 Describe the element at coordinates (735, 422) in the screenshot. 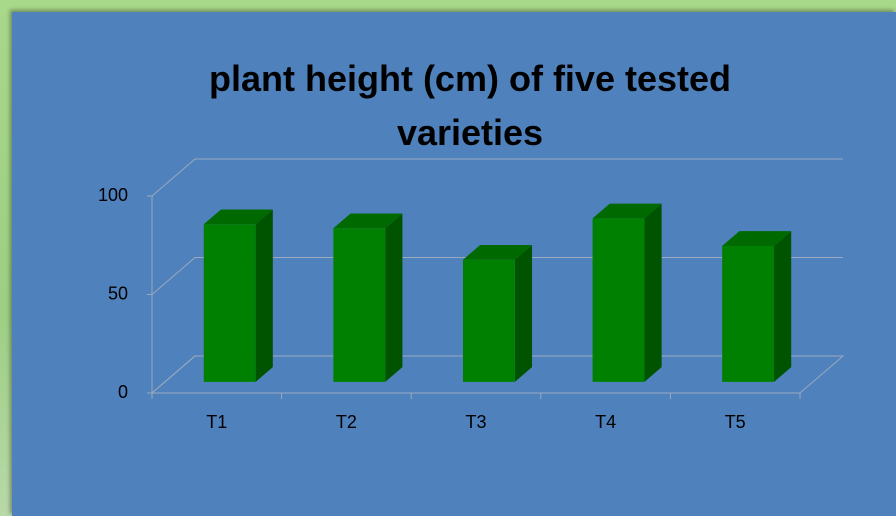

I see `x-tick-label: T5` at that location.